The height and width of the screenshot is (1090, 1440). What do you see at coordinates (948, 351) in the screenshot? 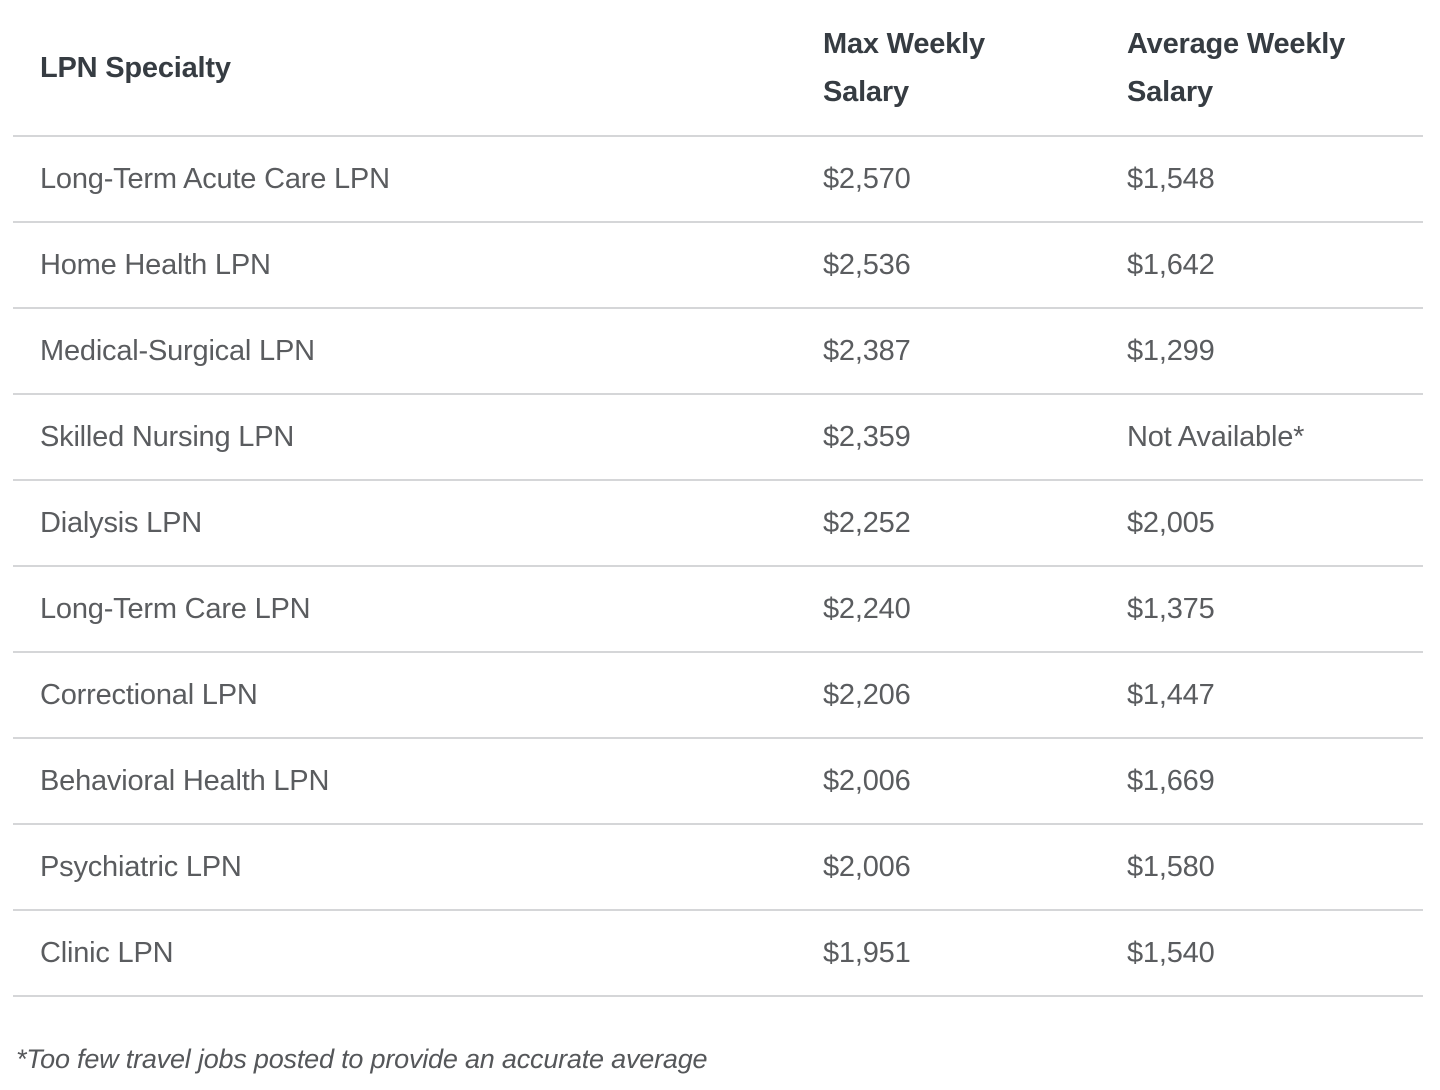
I see `cell-max-weekly-salary: $2,387` at bounding box center [948, 351].